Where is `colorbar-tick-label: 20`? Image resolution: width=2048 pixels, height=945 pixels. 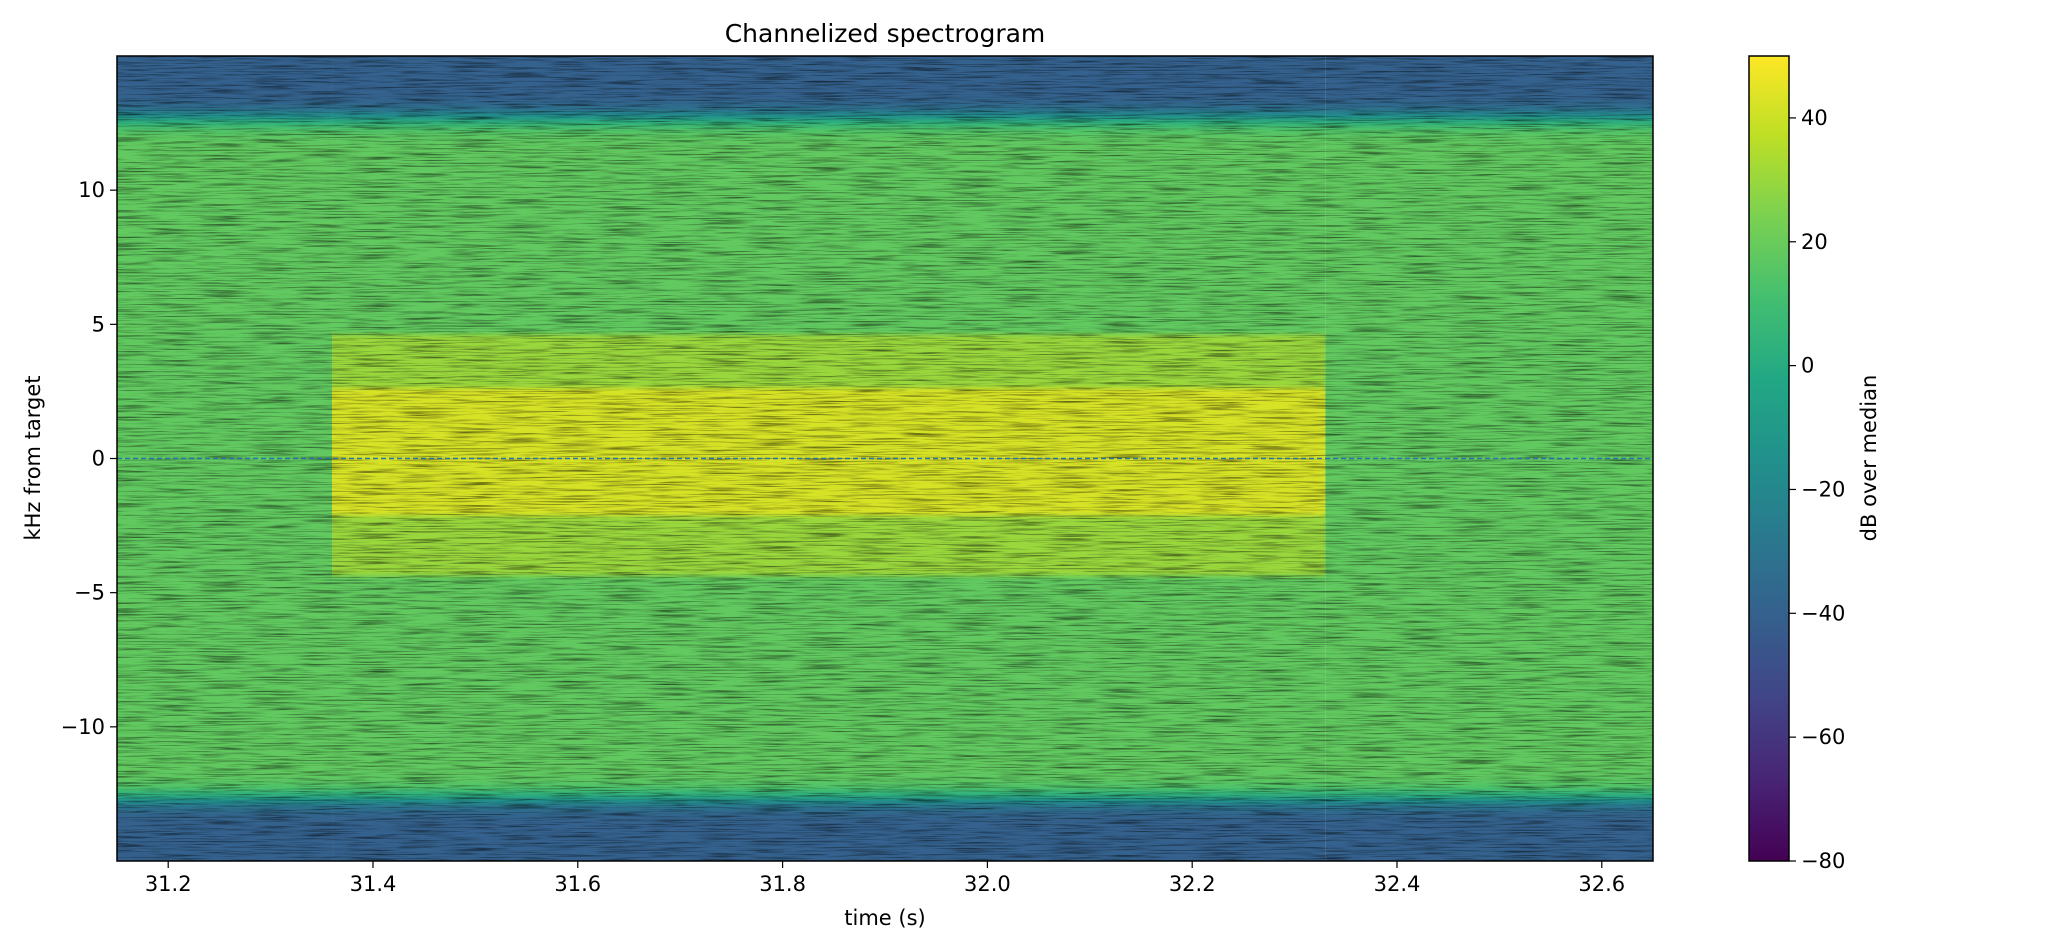
colorbar-tick-label: 20 is located at coordinates (1814, 242).